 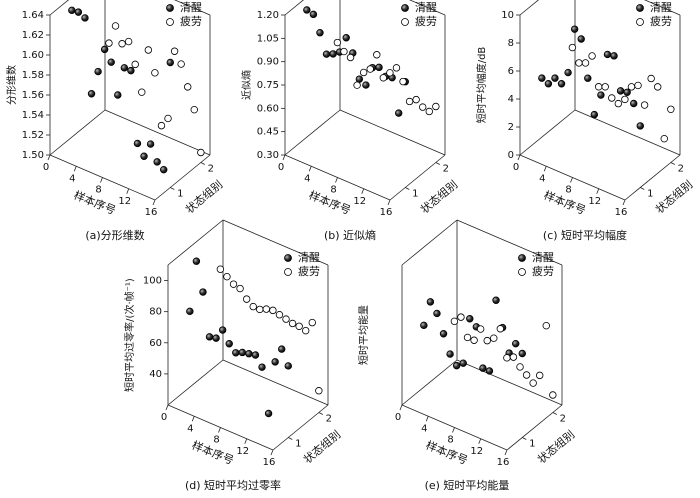 What do you see at coordinates (180, 194) in the screenshot?
I see `y-tick-label: 1` at bounding box center [180, 194].